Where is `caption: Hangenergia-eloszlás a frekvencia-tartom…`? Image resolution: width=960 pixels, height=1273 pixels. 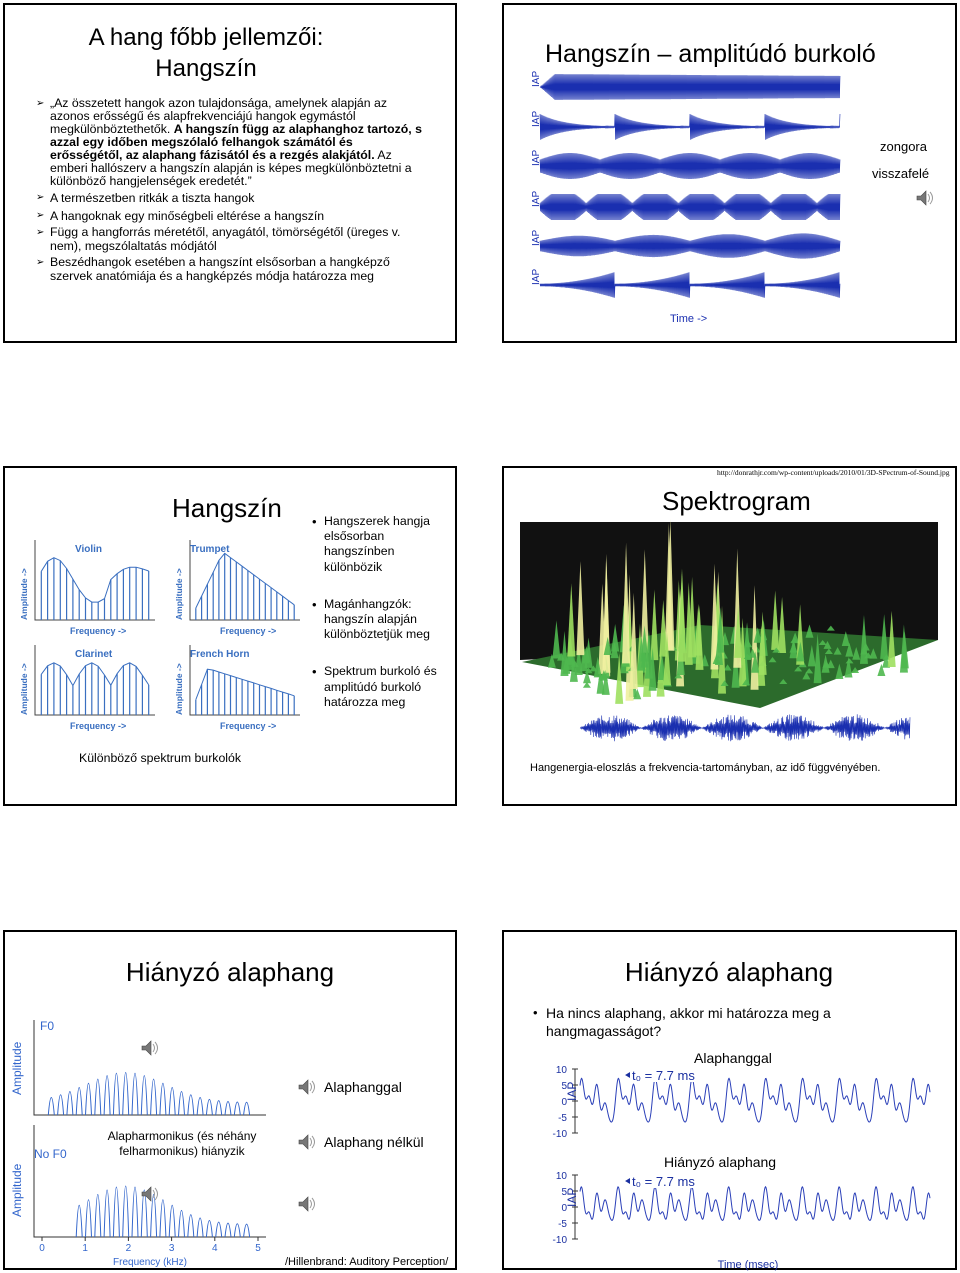
caption: Hangenergia-eloszlás a frekvencia-tartom… is located at coordinates (705, 768).